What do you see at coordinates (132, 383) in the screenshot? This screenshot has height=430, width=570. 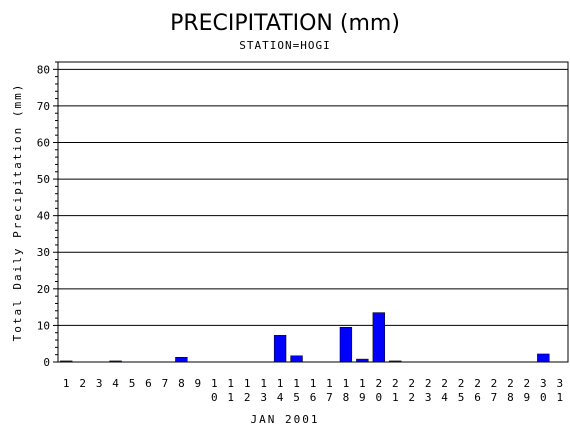 I see `x-tick-label: 5` at bounding box center [132, 383].